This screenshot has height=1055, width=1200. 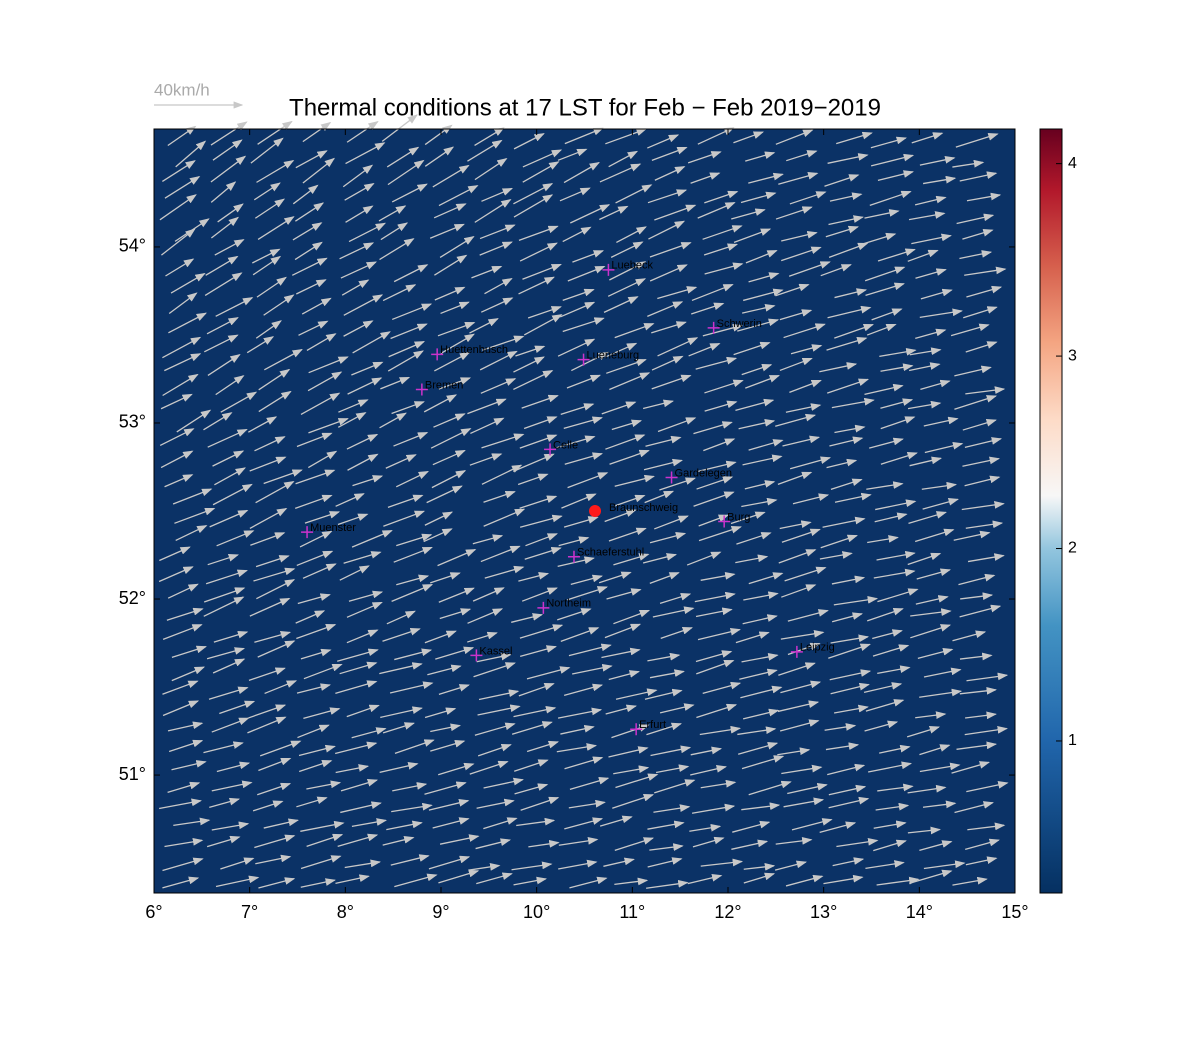 What do you see at coordinates (491, 653) in the screenshot?
I see `city: Kassel` at bounding box center [491, 653].